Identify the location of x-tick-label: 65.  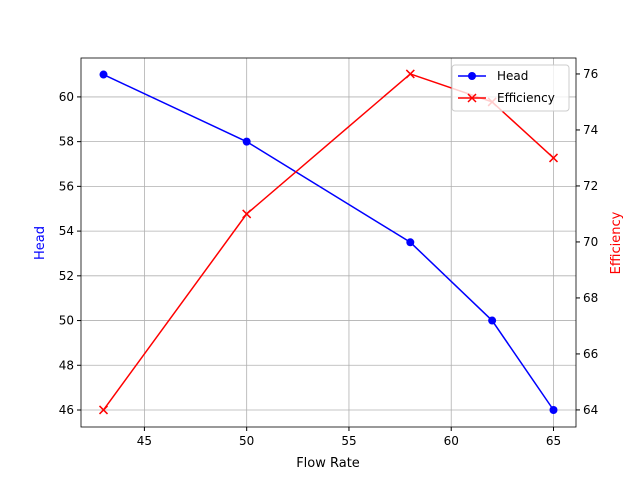
(553, 441).